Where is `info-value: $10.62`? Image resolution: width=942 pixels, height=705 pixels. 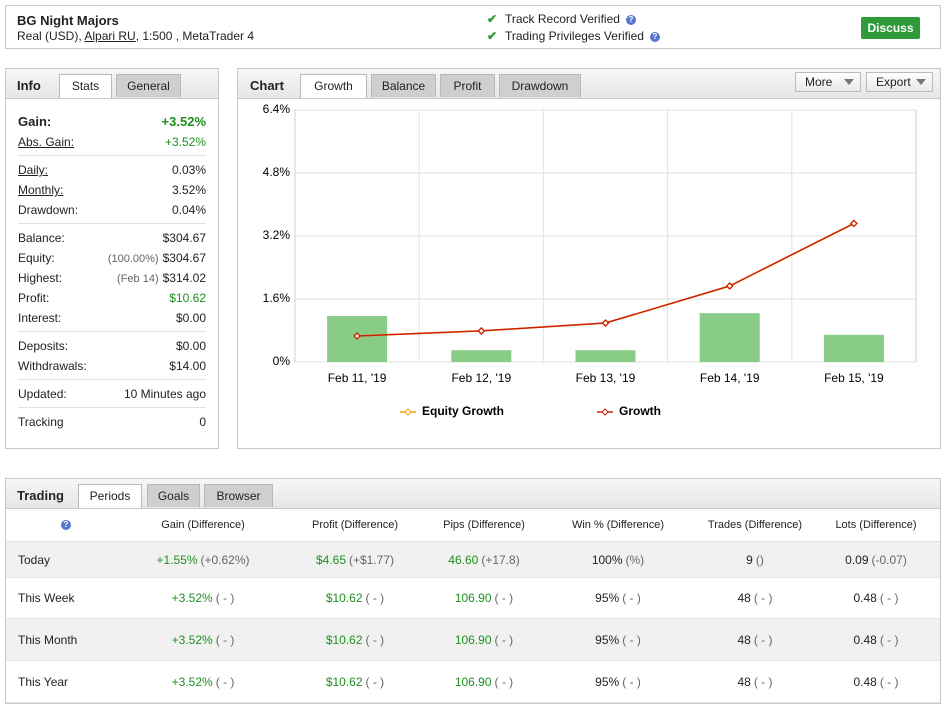 info-value: $10.62 is located at coordinates (187, 298).